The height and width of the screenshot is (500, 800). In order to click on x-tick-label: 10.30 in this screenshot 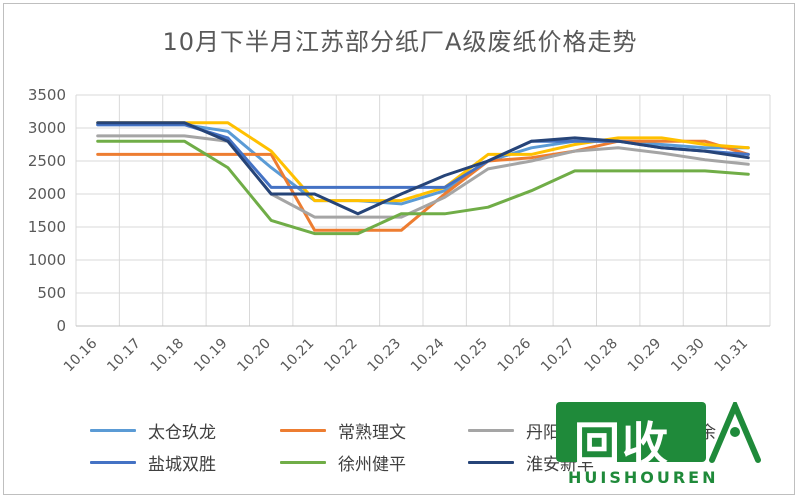, I will do `click(688, 356)`.